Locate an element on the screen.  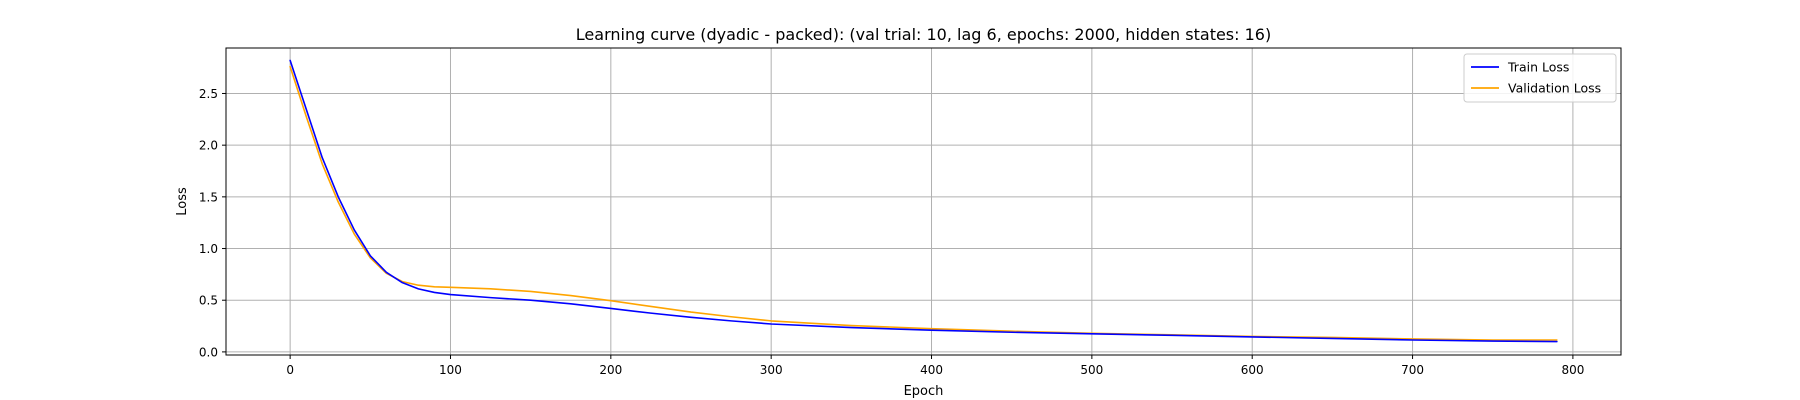
x-tick-label: 400 is located at coordinates (931, 370).